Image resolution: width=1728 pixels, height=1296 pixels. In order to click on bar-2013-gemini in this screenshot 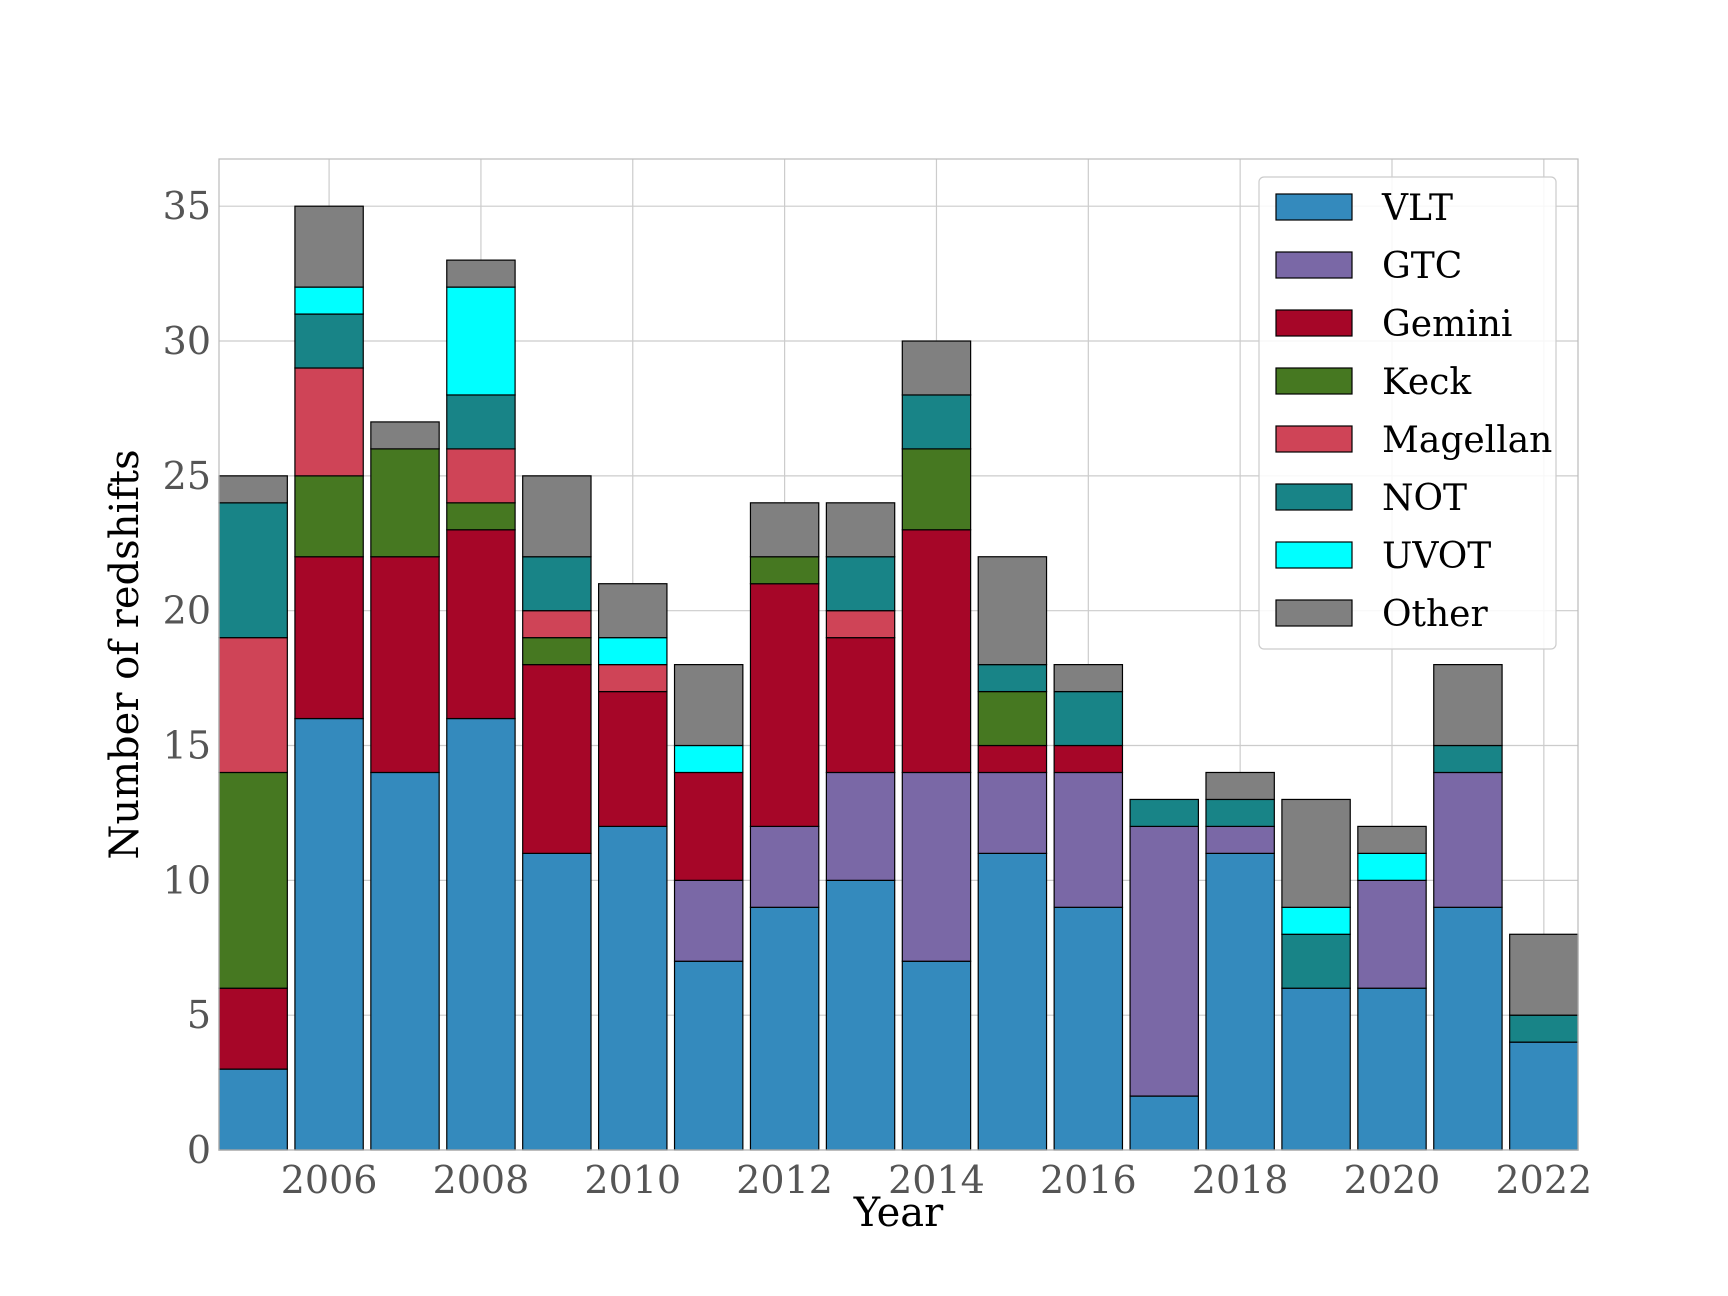, I will do `click(860, 705)`.